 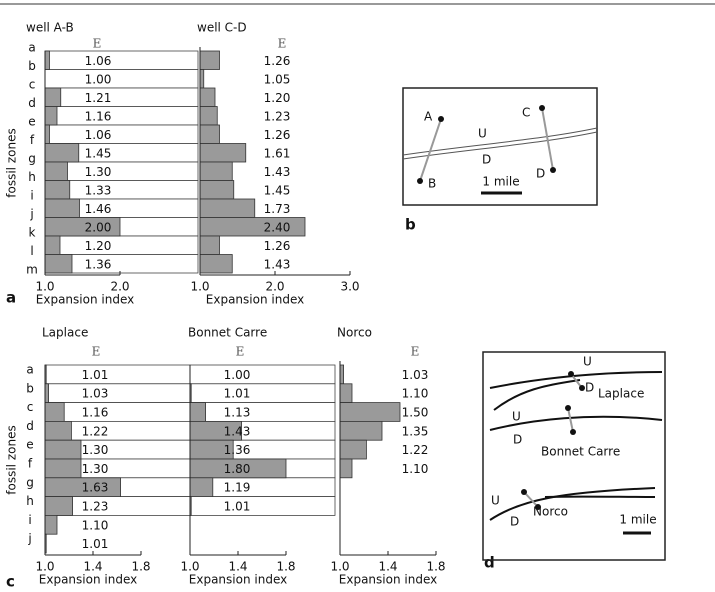 I want to click on well-label: A, so click(x=428, y=117).